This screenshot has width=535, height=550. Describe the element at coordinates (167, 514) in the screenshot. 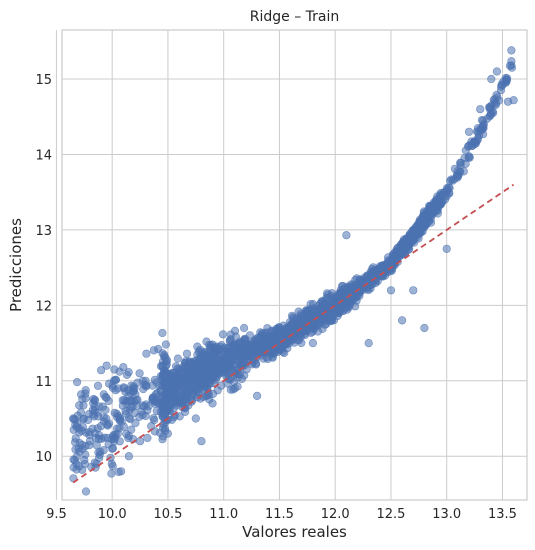

I see `x-tick-label: 10.5` at that location.